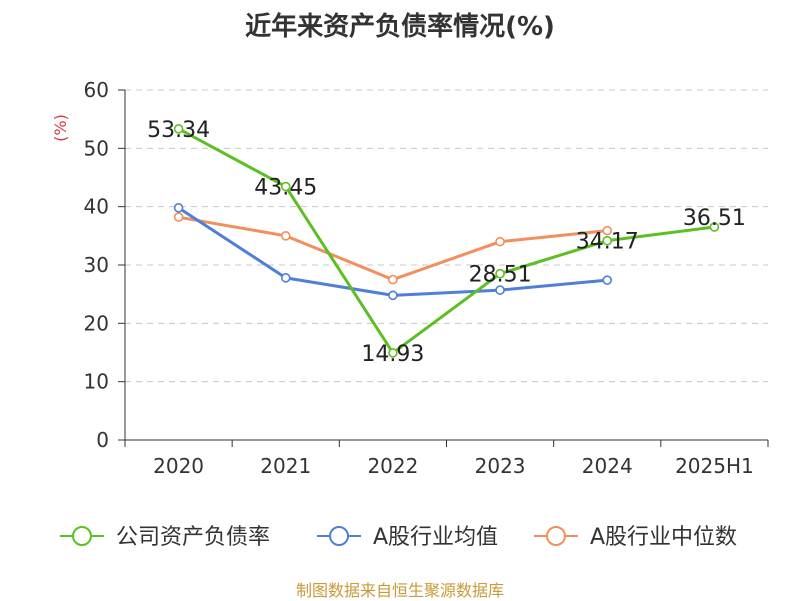 The image size is (800, 601). What do you see at coordinates (663, 537) in the screenshot?
I see `legend-label: A股行业中位数` at bounding box center [663, 537].